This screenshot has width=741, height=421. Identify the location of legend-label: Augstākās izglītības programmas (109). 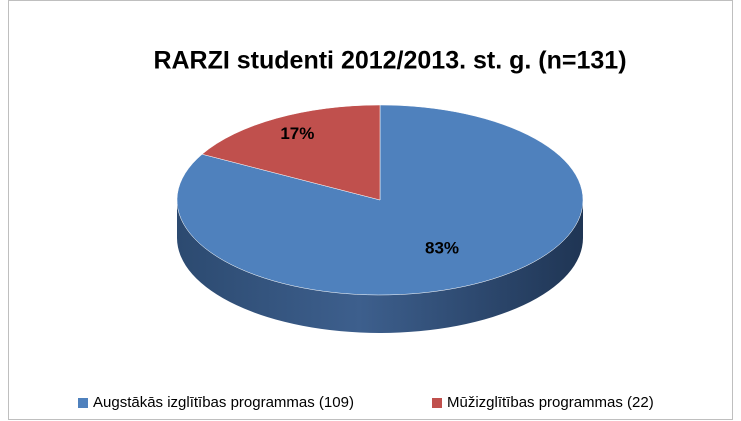
(223, 402).